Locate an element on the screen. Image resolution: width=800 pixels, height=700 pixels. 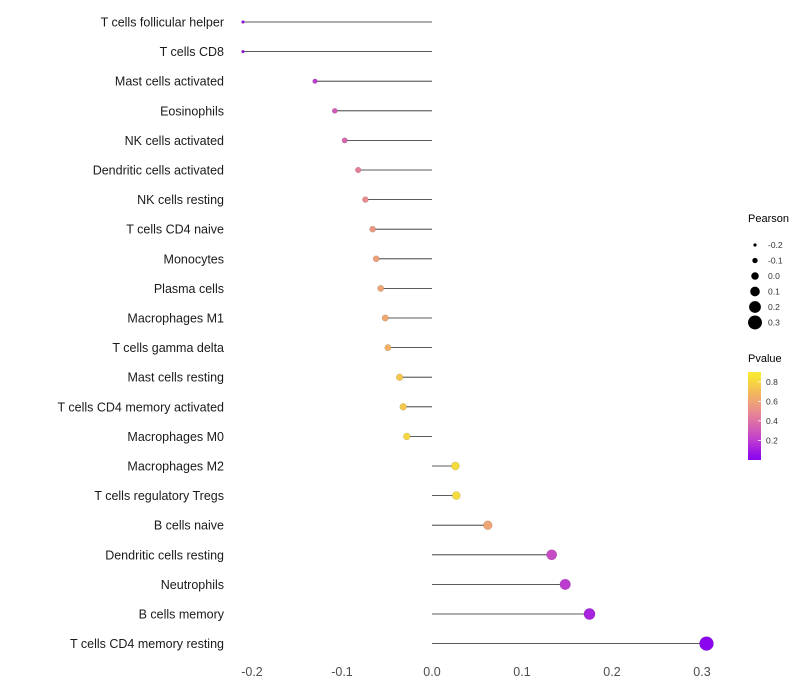
legend-size-label: 0.1 is located at coordinates (774, 292).